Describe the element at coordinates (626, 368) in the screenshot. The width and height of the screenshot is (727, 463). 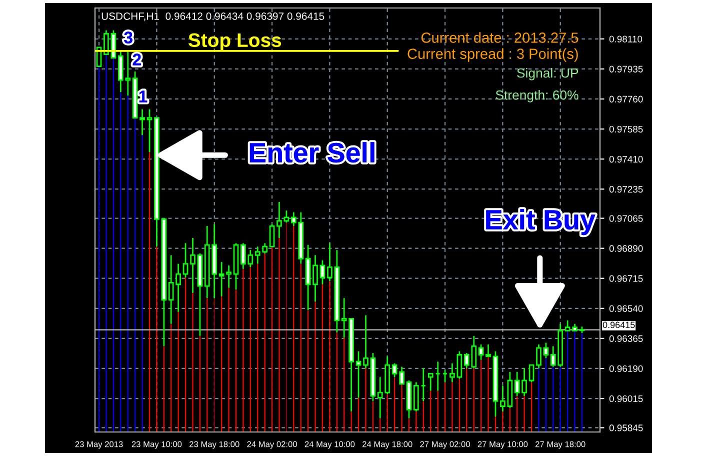
I see `y-tick-label: 0.96190` at that location.